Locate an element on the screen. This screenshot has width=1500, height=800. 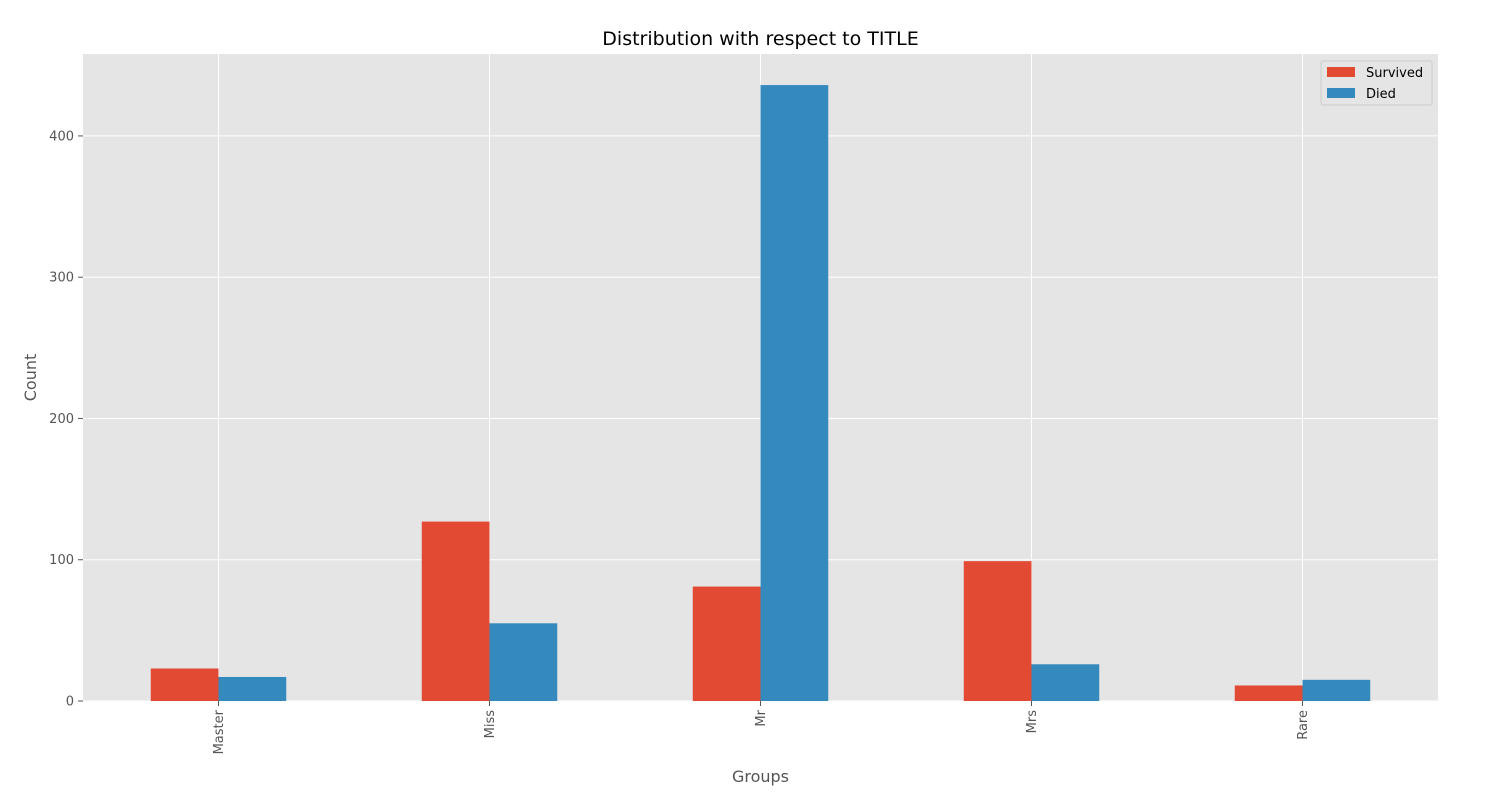
y-tick-label: 300 is located at coordinates (61, 278).